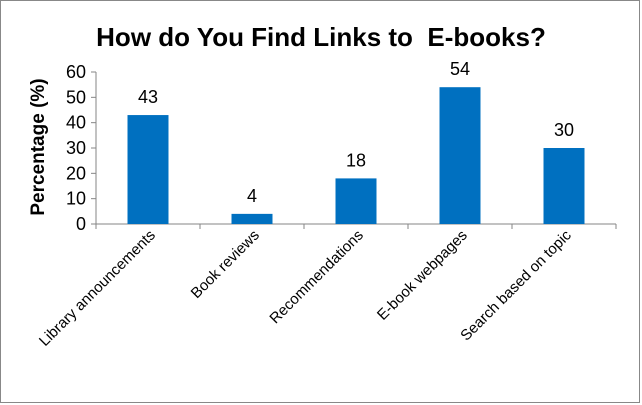 The image size is (642, 405). I want to click on chart-title: How do You Find Links to E-books?, so click(321, 37).